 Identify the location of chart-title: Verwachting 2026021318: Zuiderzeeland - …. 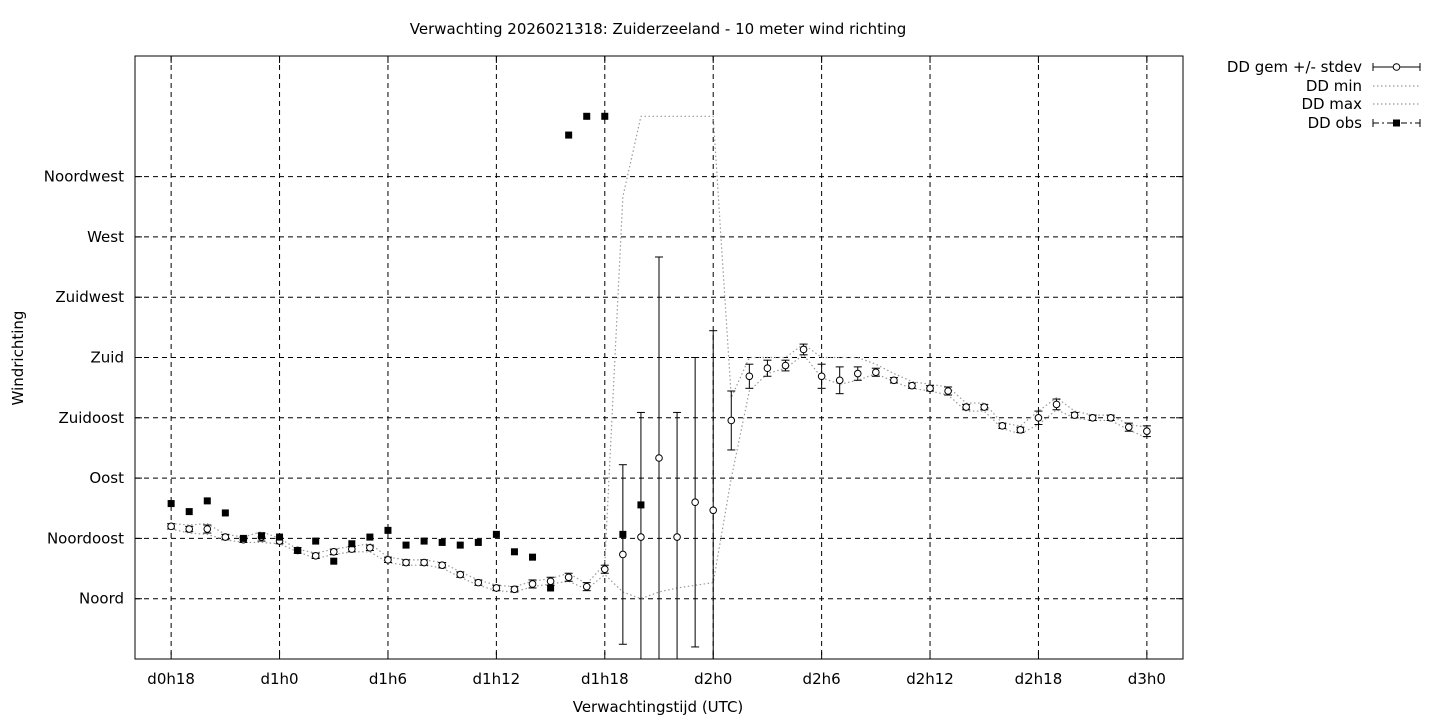
(658, 29).